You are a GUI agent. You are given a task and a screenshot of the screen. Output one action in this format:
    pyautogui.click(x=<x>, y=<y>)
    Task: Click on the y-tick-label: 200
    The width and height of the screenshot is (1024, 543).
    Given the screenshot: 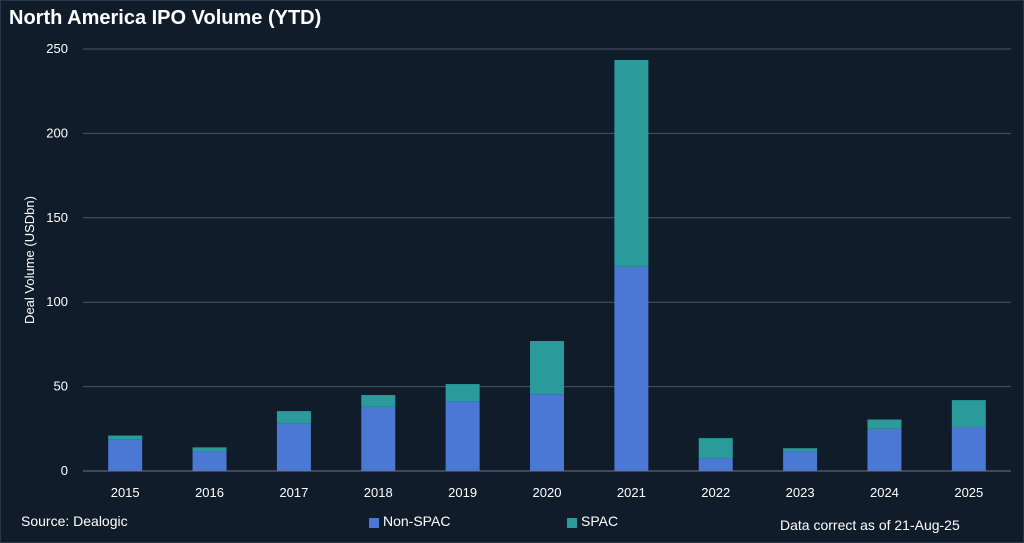 What is the action you would take?
    pyautogui.click(x=57, y=132)
    